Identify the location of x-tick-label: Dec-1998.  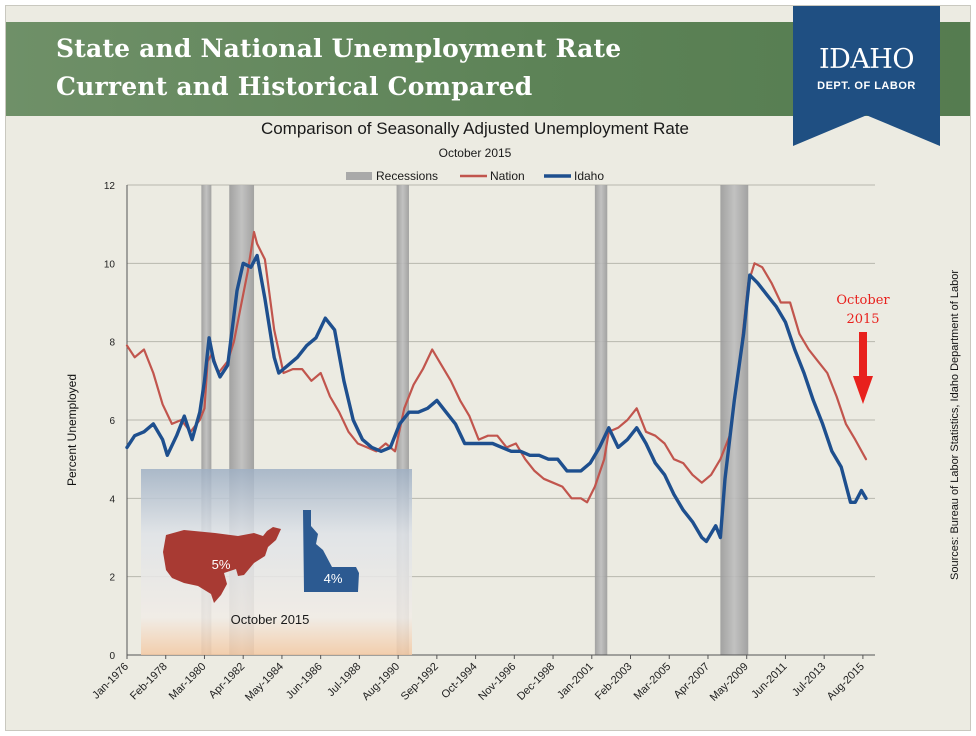
(536, 682).